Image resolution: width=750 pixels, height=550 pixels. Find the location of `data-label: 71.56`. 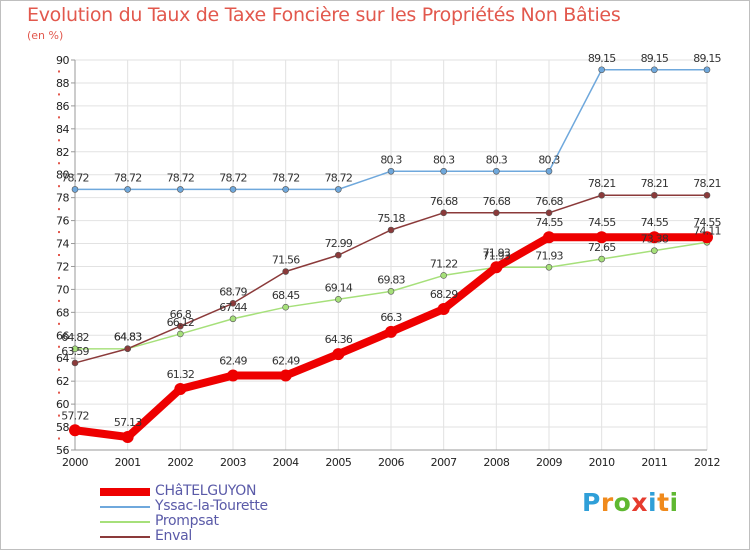

data-label: 71.56 is located at coordinates (286, 260).